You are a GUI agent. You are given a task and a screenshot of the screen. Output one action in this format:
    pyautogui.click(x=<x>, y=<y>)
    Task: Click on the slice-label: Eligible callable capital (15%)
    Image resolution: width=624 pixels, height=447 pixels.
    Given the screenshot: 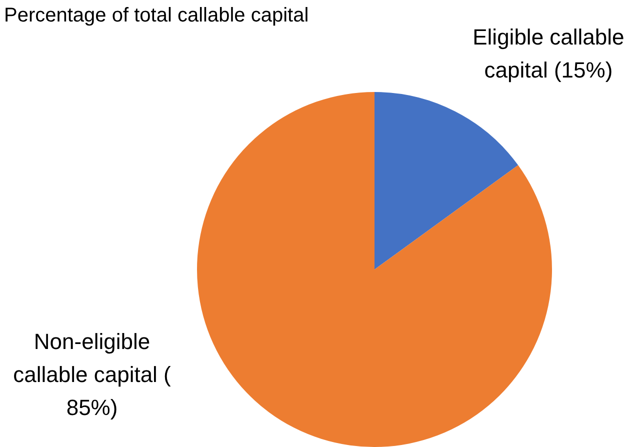 What is the action you would take?
    pyautogui.click(x=548, y=53)
    